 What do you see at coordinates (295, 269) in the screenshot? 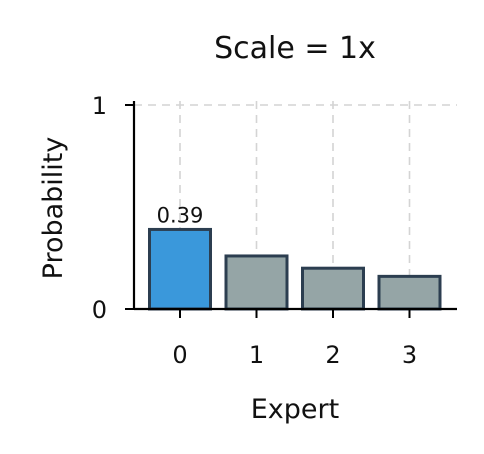
I see `bars` at bounding box center [295, 269].